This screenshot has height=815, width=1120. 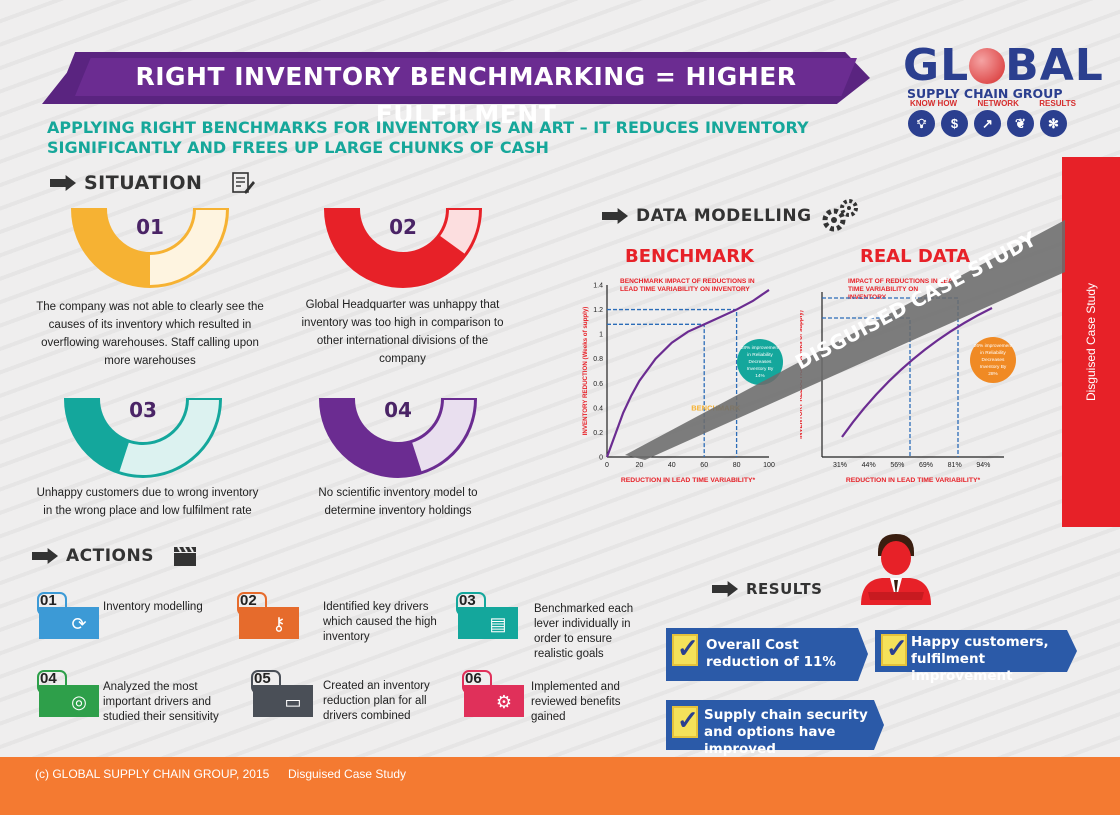 I want to click on logo-subtitle: SUPPLY CHAIN GROUP, so click(x=985, y=93).